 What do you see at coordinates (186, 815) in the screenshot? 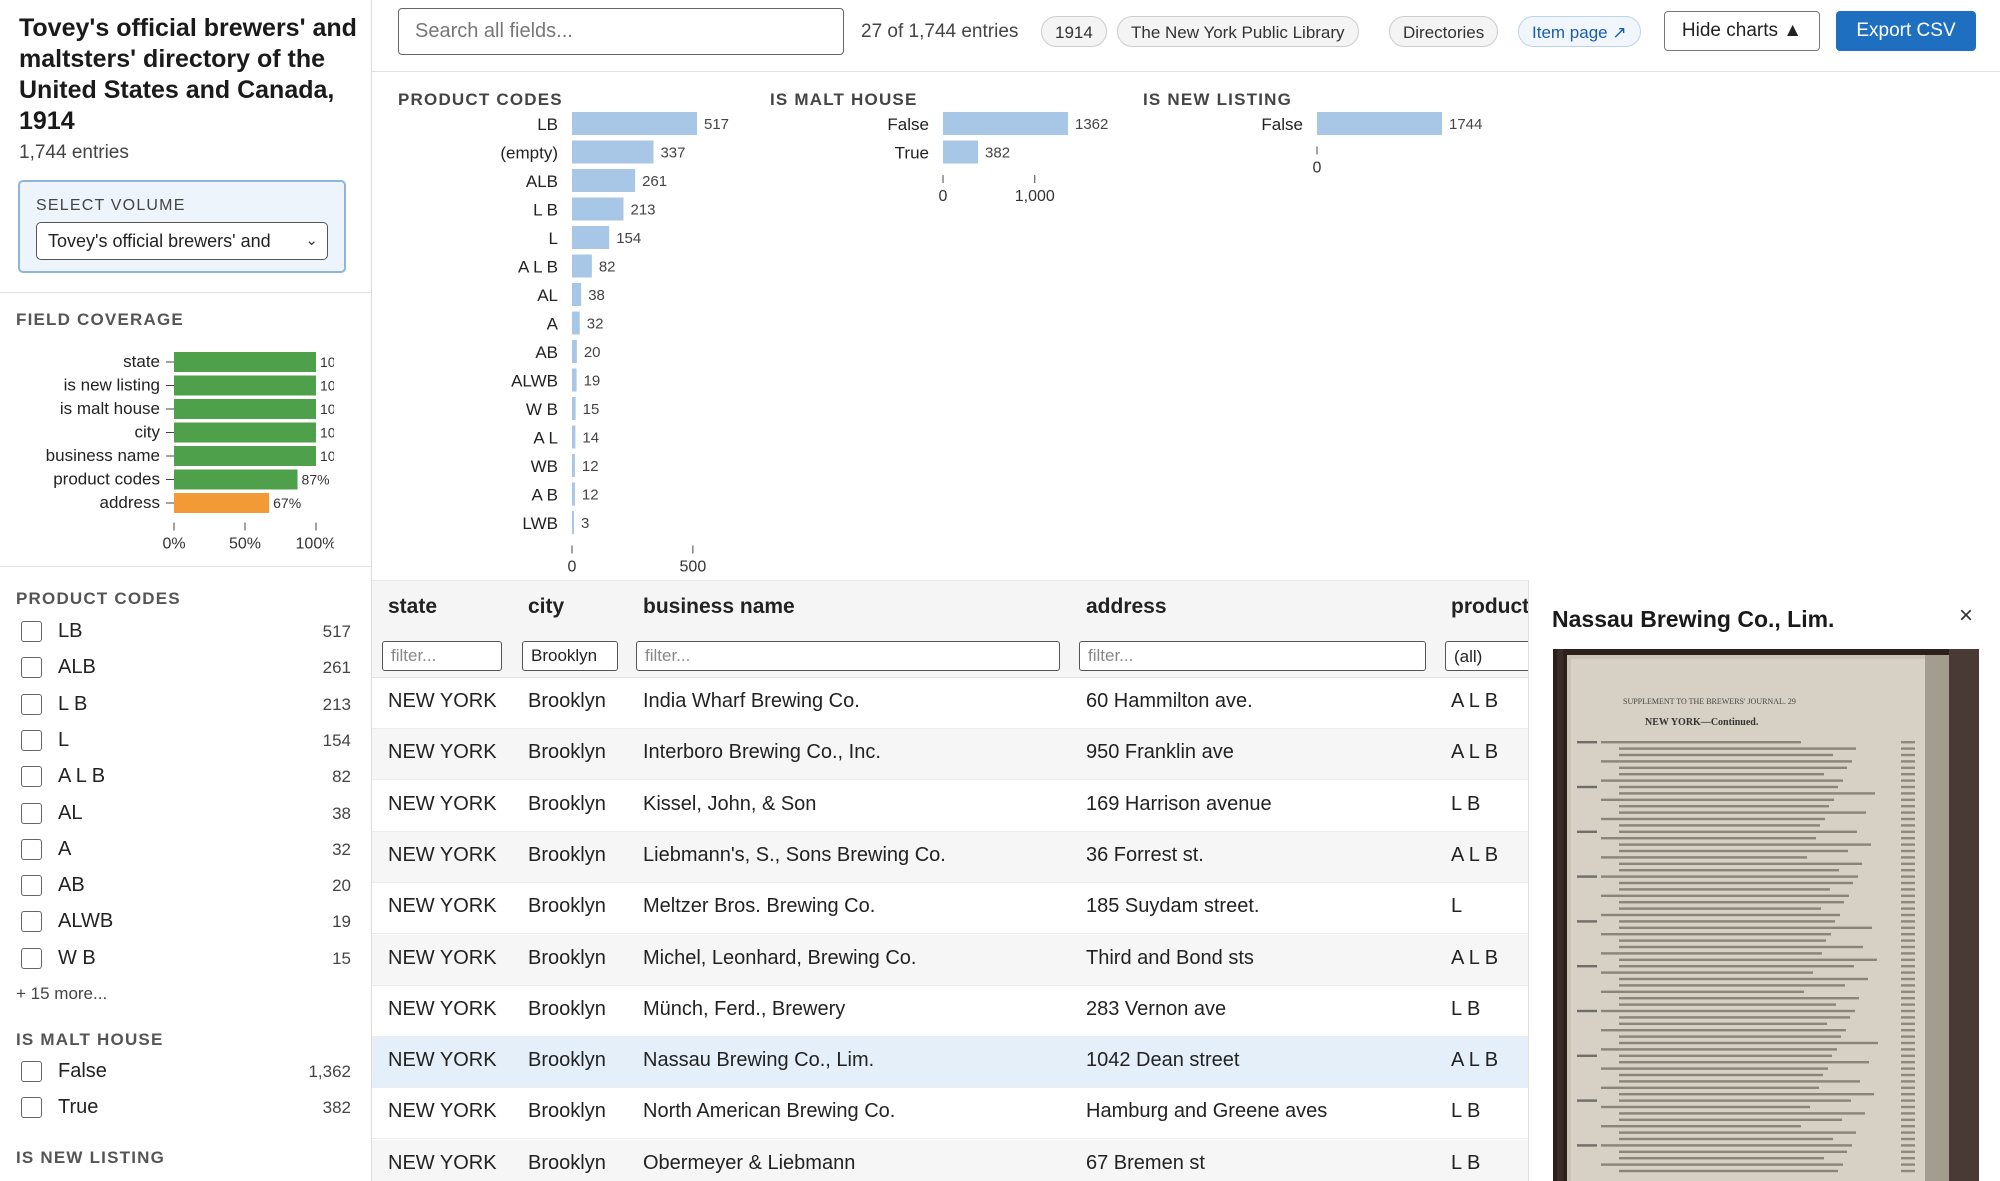
I see `product-code-facet-item: AL 38` at bounding box center [186, 815].